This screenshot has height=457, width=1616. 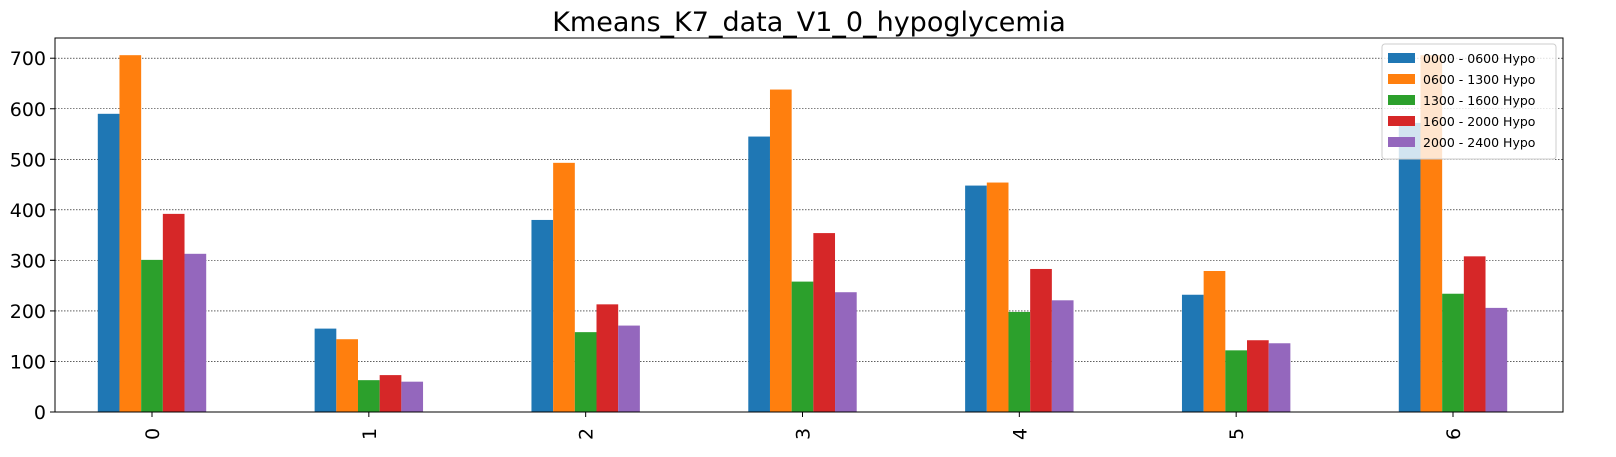 I want to click on x-tick-label: 4, so click(x=1020, y=434).